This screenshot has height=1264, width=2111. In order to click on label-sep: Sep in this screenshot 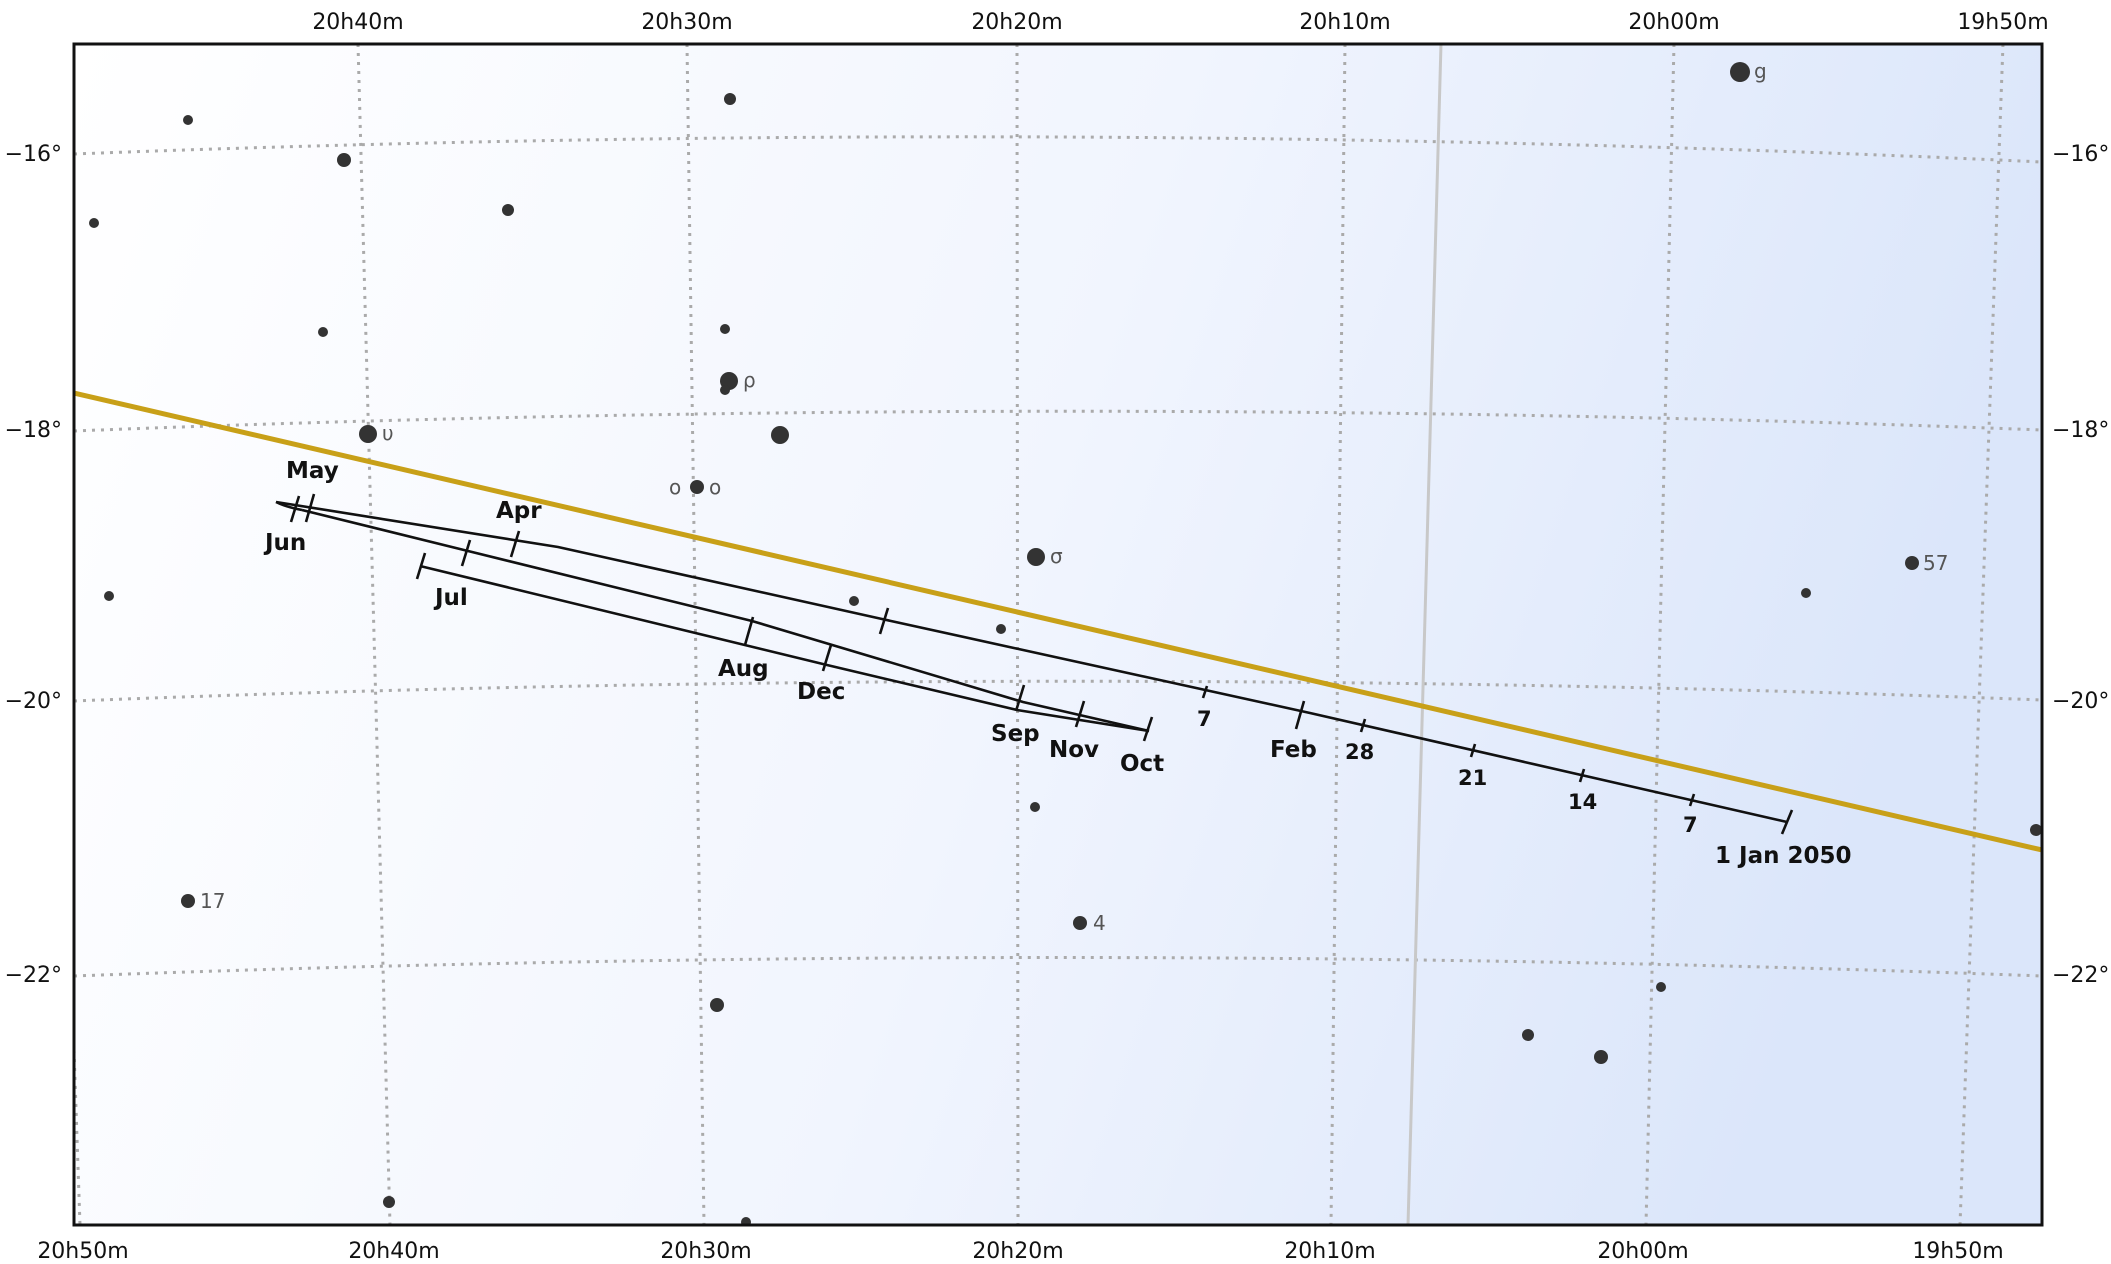, I will do `click(1015, 734)`.